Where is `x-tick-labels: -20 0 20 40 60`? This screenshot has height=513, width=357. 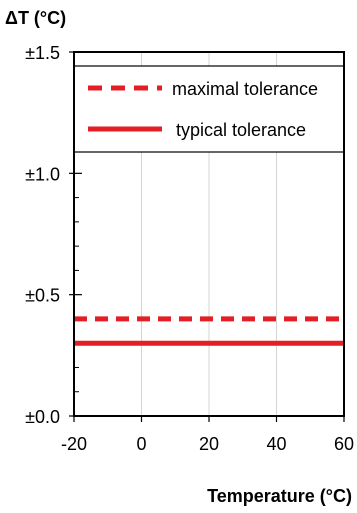 x-tick-labels: -20 0 20 40 60 is located at coordinates (207, 444).